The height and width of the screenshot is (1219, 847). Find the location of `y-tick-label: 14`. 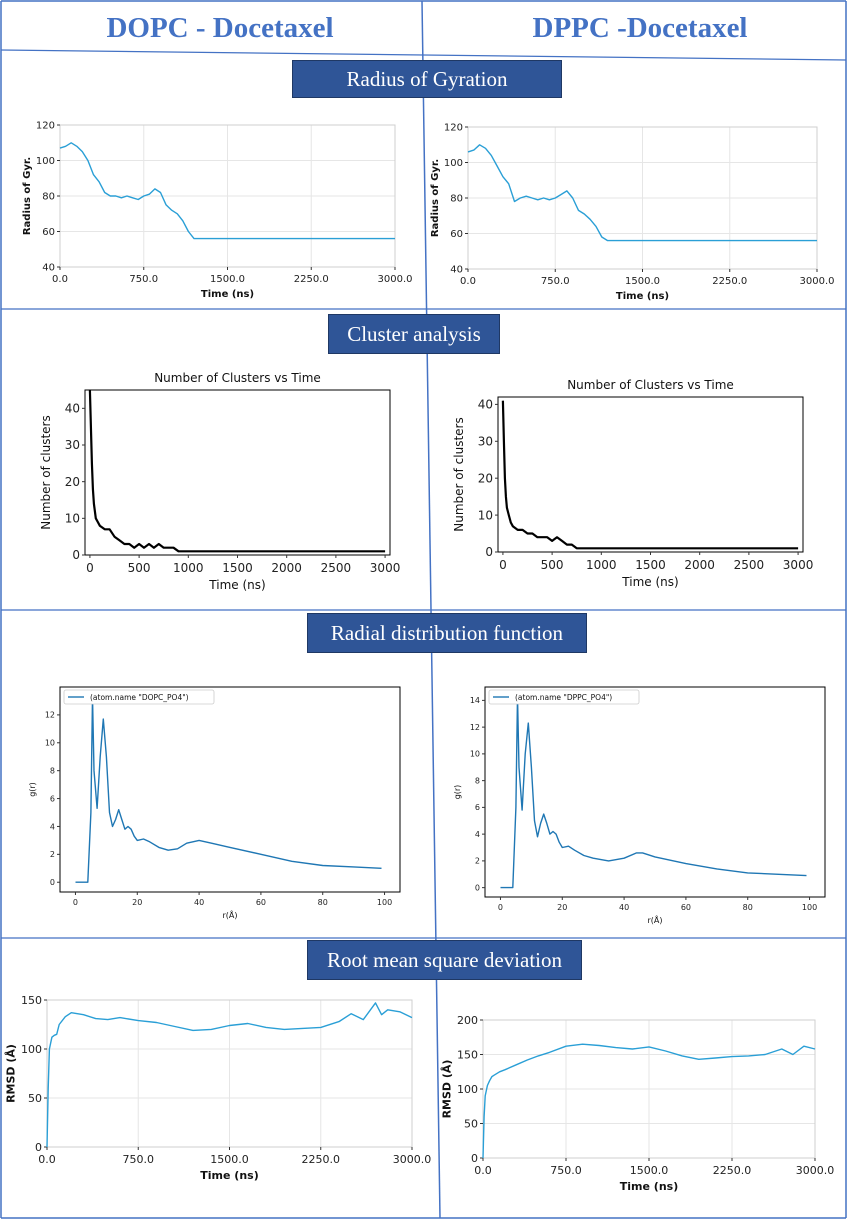

y-tick-label: 14 is located at coordinates (475, 700).